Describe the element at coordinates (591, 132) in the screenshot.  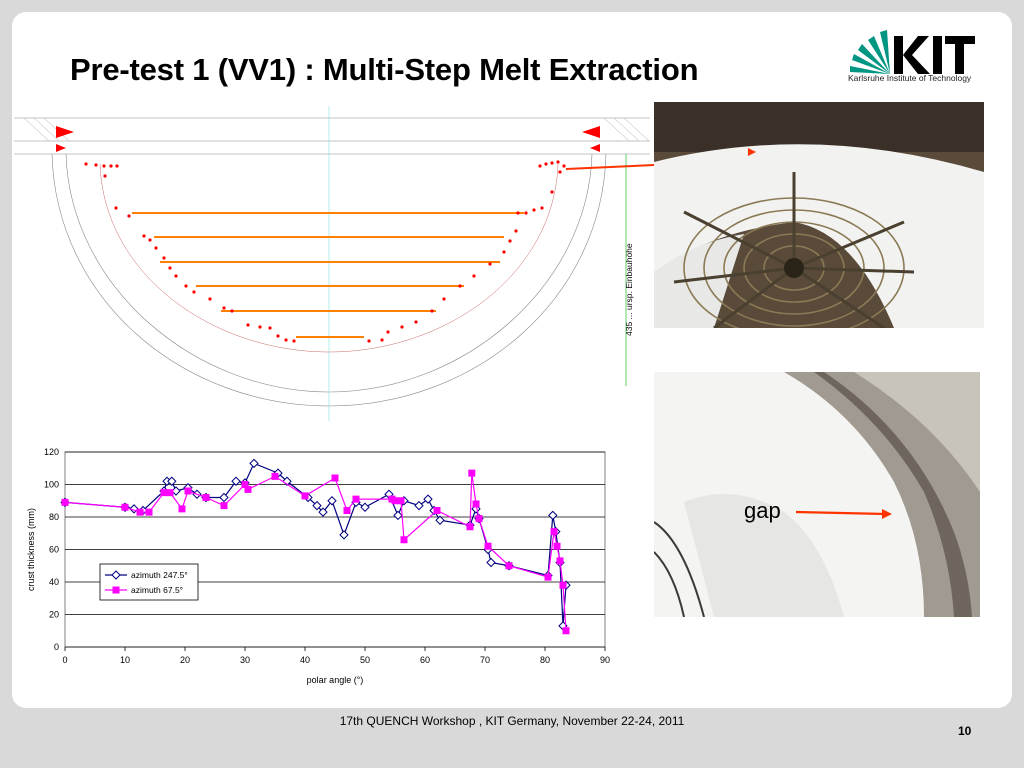
I see `right-marker-icon` at that location.